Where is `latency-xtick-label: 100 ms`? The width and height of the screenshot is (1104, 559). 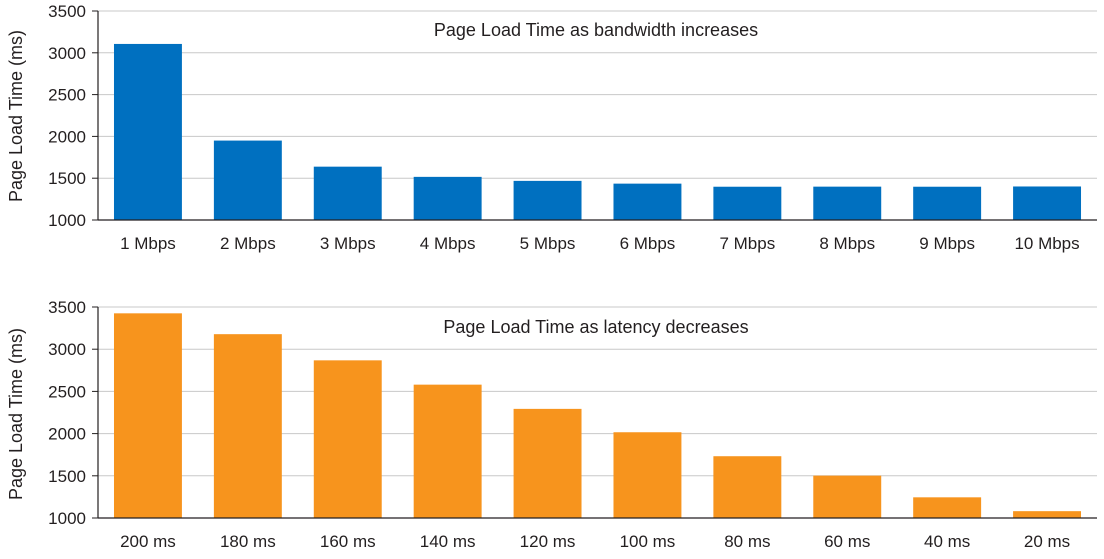 latency-xtick-label: 100 ms is located at coordinates (648, 541).